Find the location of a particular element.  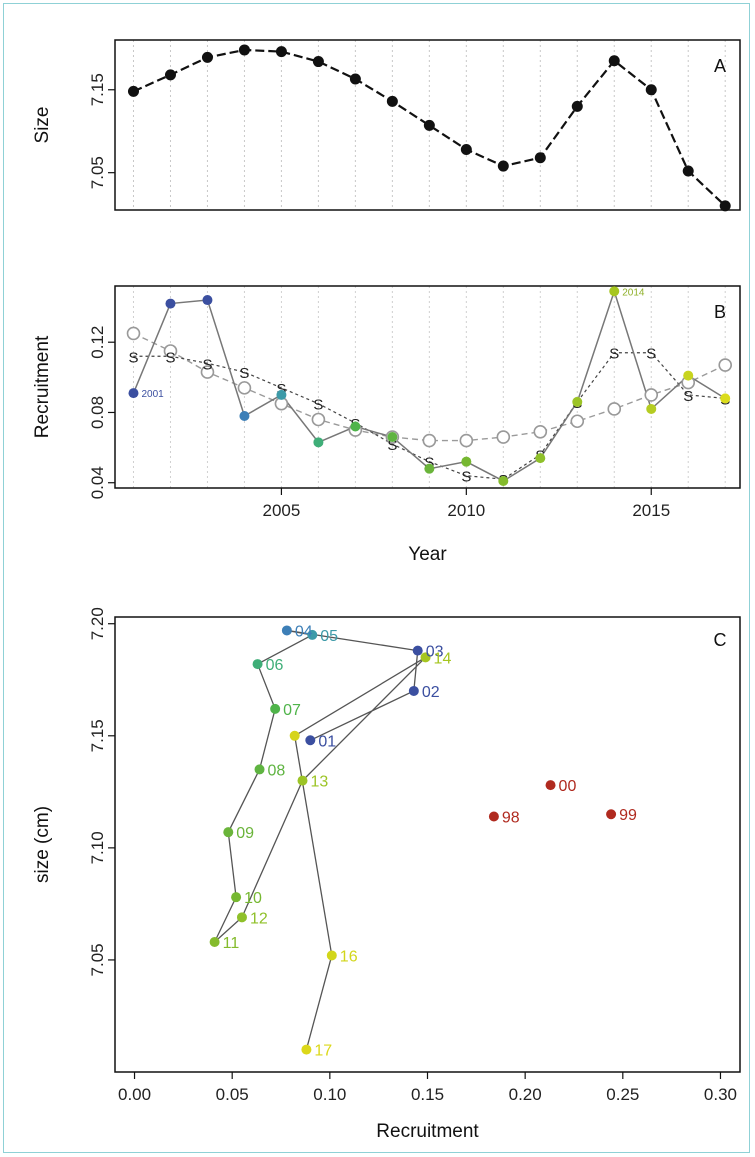

point-annotation: 2014 is located at coordinates (633, 292).